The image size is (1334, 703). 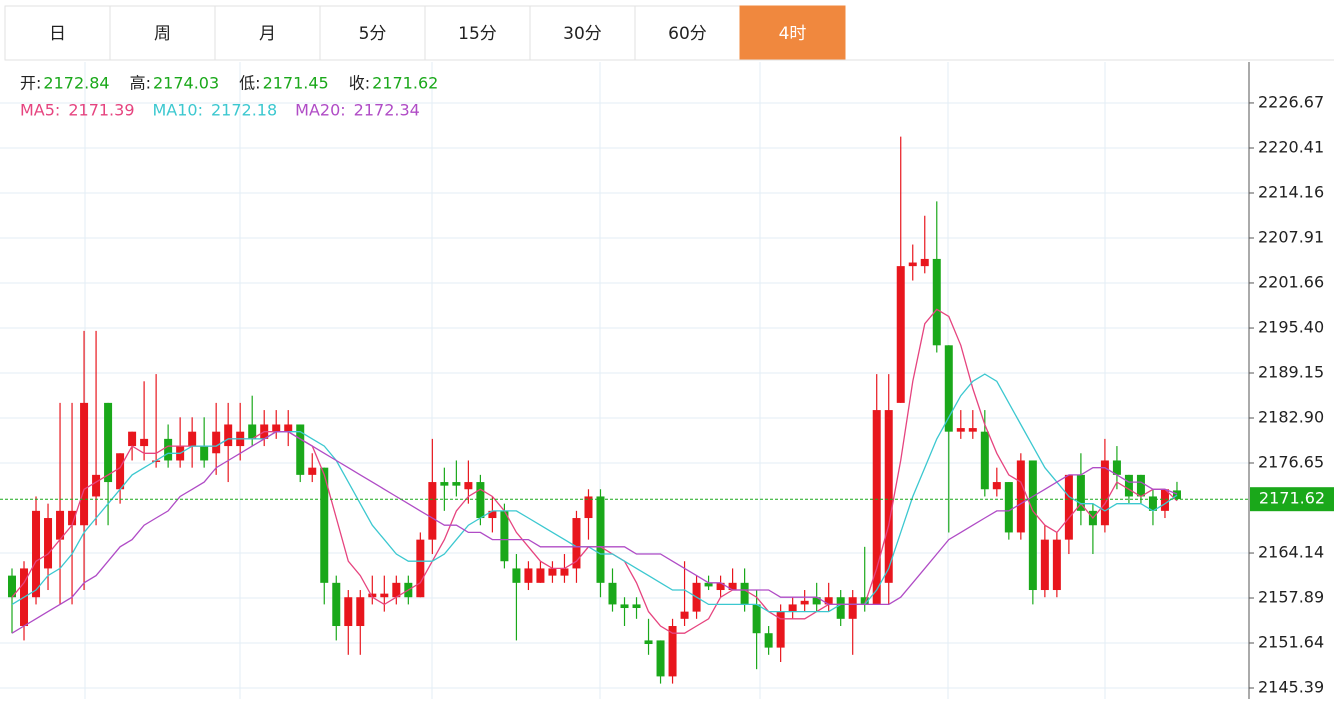 What do you see at coordinates (1291, 461) in the screenshot?
I see `y-tick-label: 2176.65` at bounding box center [1291, 461].